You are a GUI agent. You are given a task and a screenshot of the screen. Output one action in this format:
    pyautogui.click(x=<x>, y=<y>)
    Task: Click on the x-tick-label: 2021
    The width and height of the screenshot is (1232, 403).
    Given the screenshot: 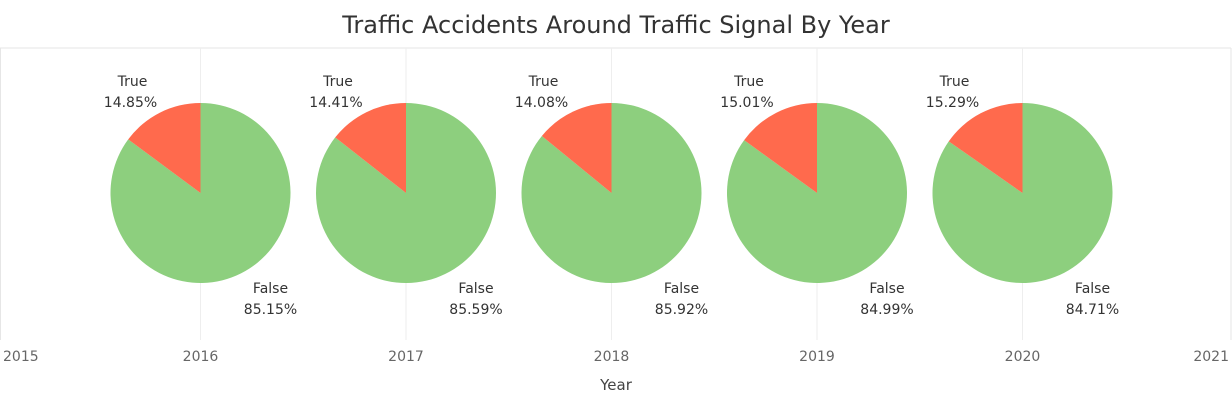 What is the action you would take?
    pyautogui.click(x=1211, y=357)
    